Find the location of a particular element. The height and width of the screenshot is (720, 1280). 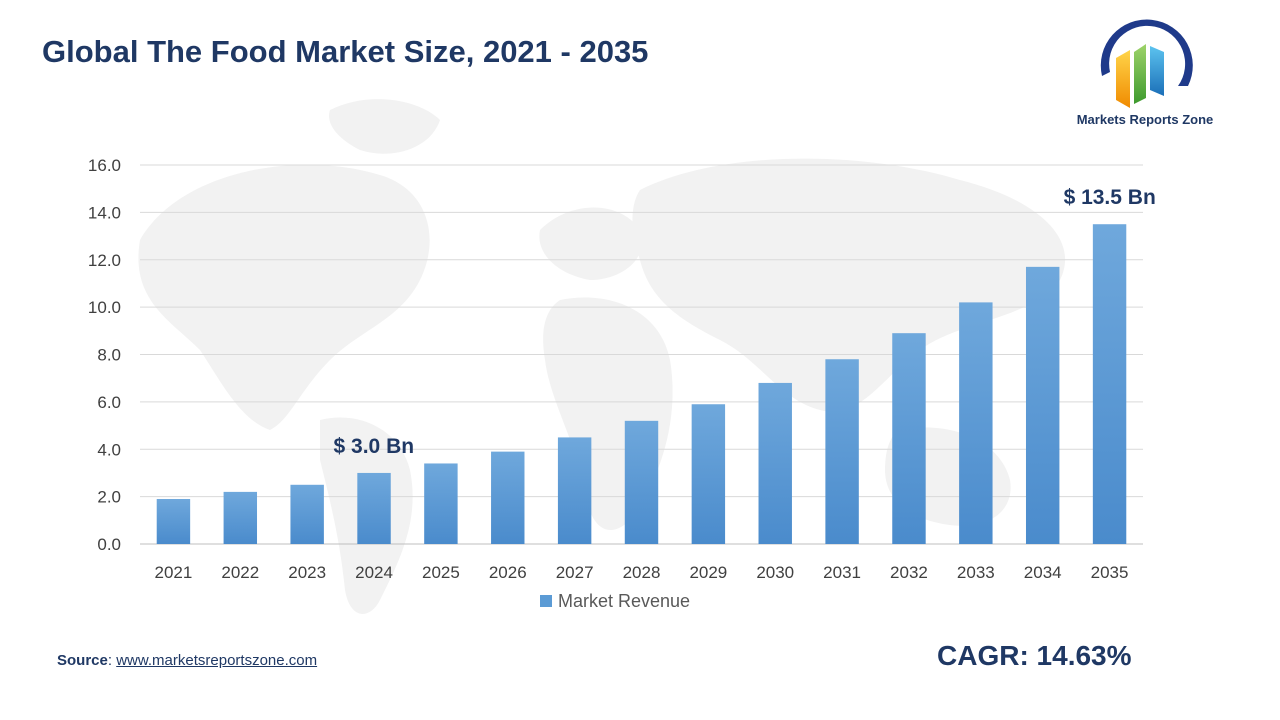

y-tick-label: 12.0 is located at coordinates (104, 260).